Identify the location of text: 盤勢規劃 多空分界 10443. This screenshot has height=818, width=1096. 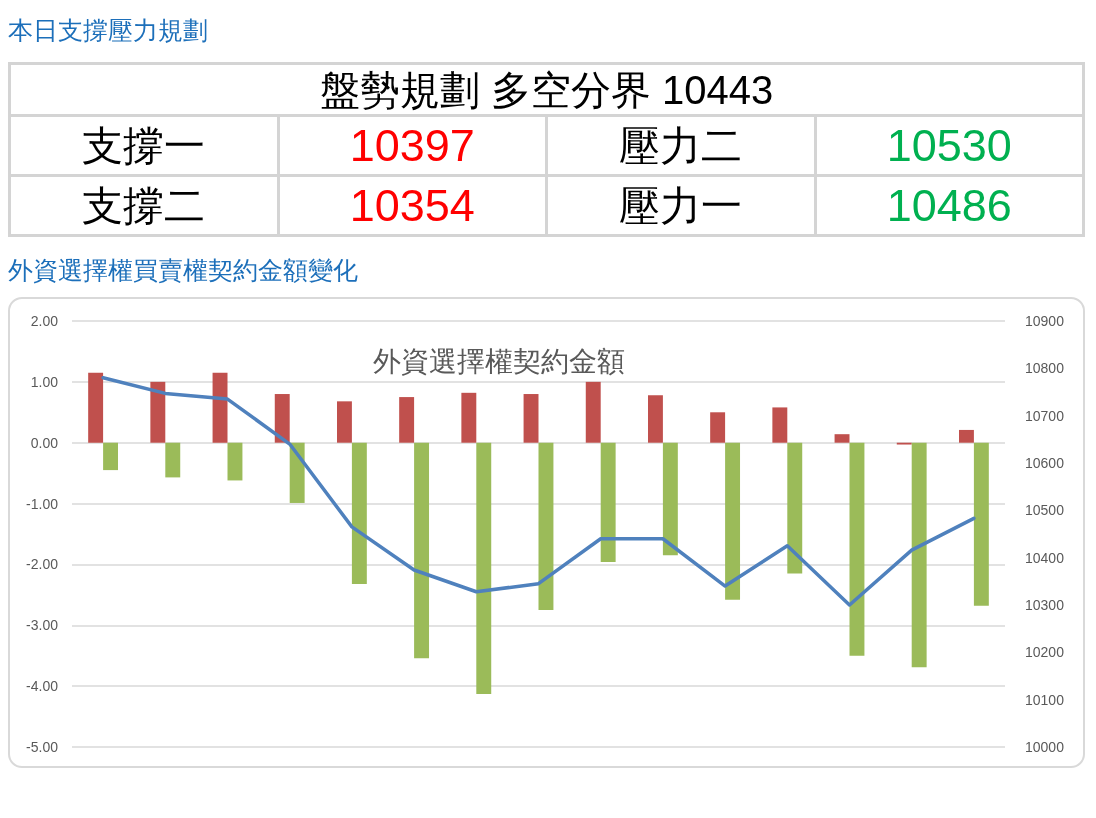
(546, 89).